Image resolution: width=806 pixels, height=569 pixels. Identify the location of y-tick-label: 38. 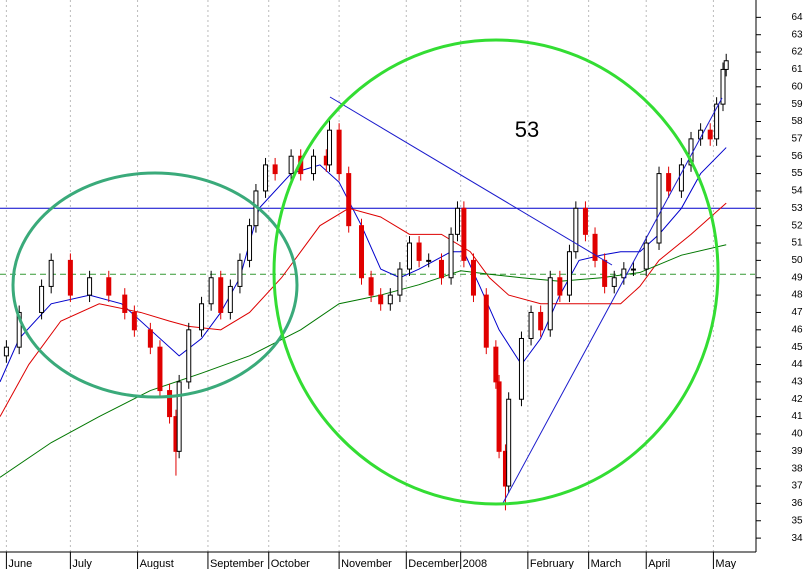
(797, 468).